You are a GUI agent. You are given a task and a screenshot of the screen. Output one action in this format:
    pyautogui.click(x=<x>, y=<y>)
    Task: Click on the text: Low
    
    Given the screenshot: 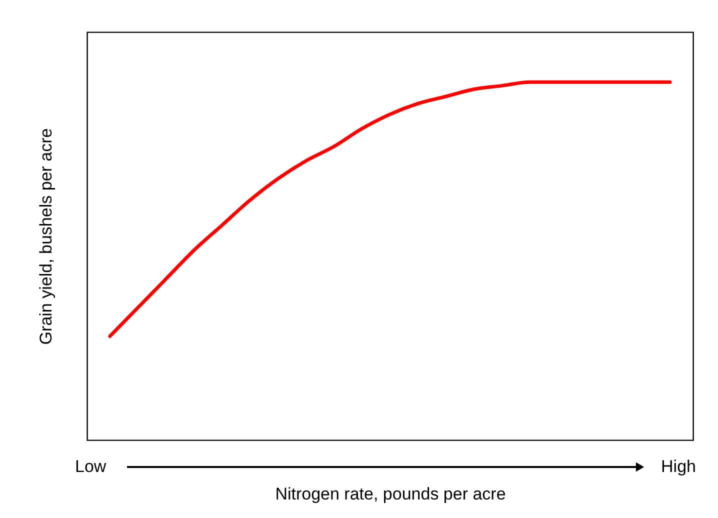 What is the action you would take?
    pyautogui.click(x=91, y=466)
    